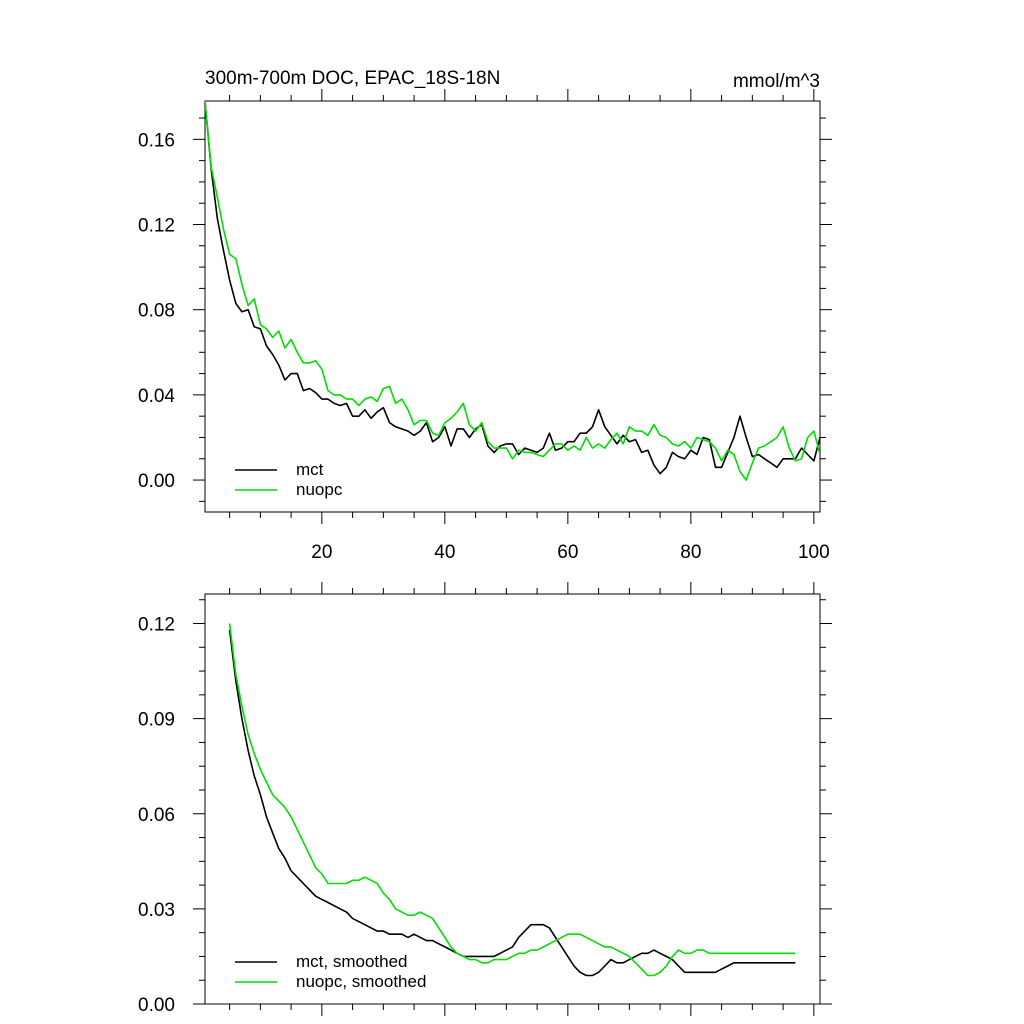  I want to click on y-tick-label: 0.06, so click(156, 815).